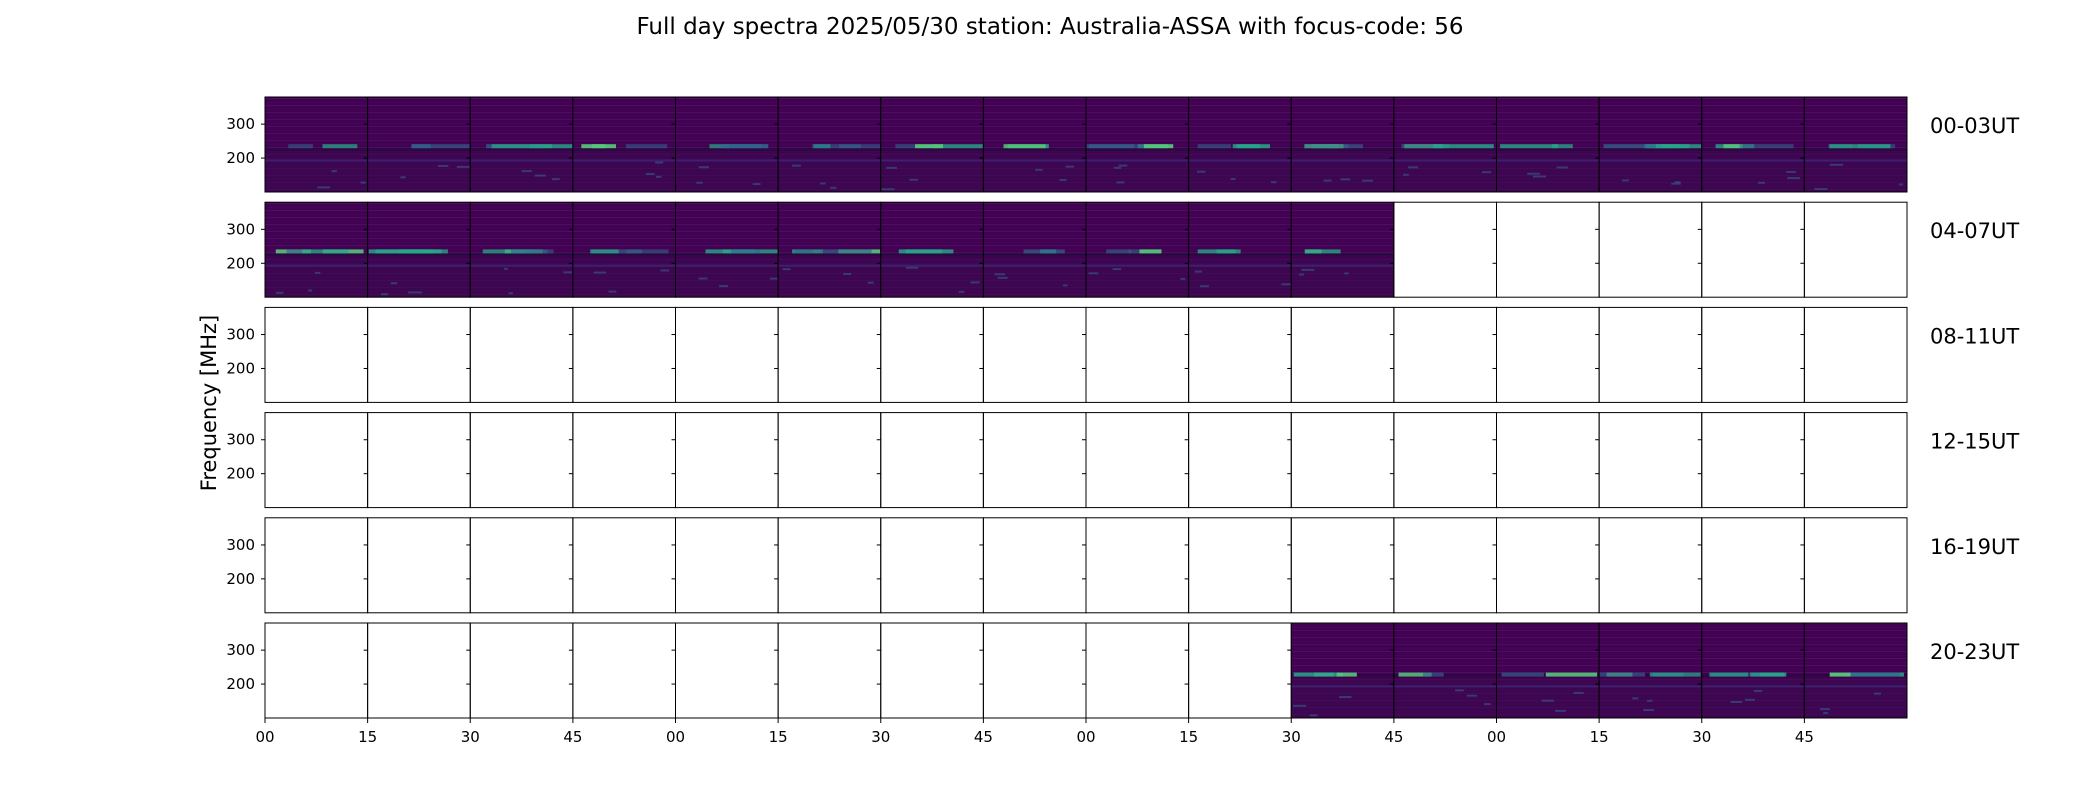  Describe the element at coordinates (1974, 126) in the screenshot. I see `row-label: 00-03UT` at that location.